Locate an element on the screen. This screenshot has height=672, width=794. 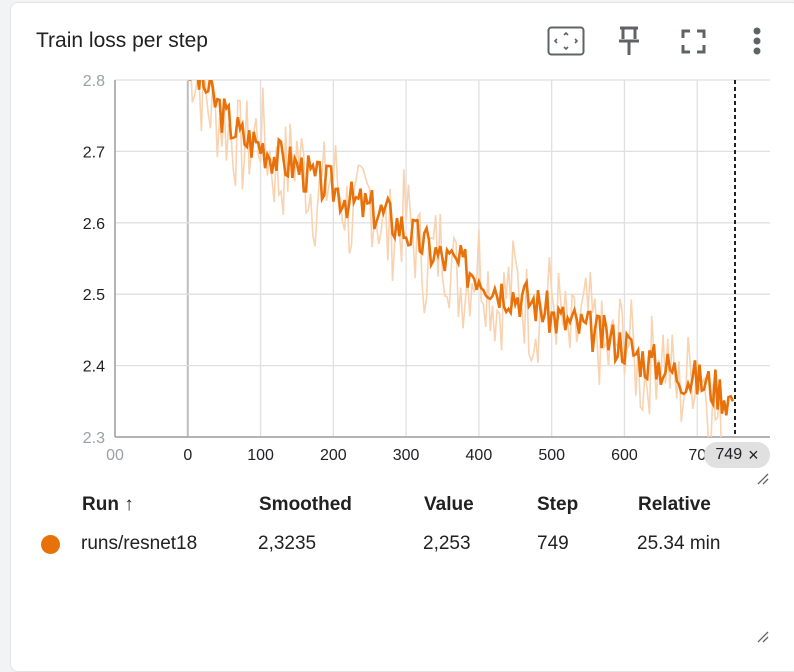
row-relative-time: 25.34 min is located at coordinates (679, 543).